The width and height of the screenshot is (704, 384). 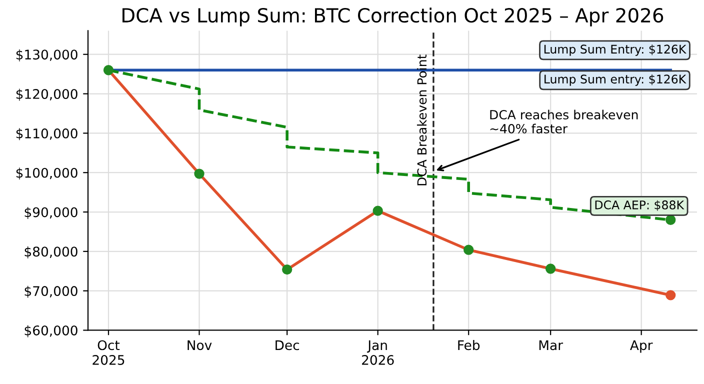 I want to click on x-tick-label: Feb, so click(x=469, y=345).